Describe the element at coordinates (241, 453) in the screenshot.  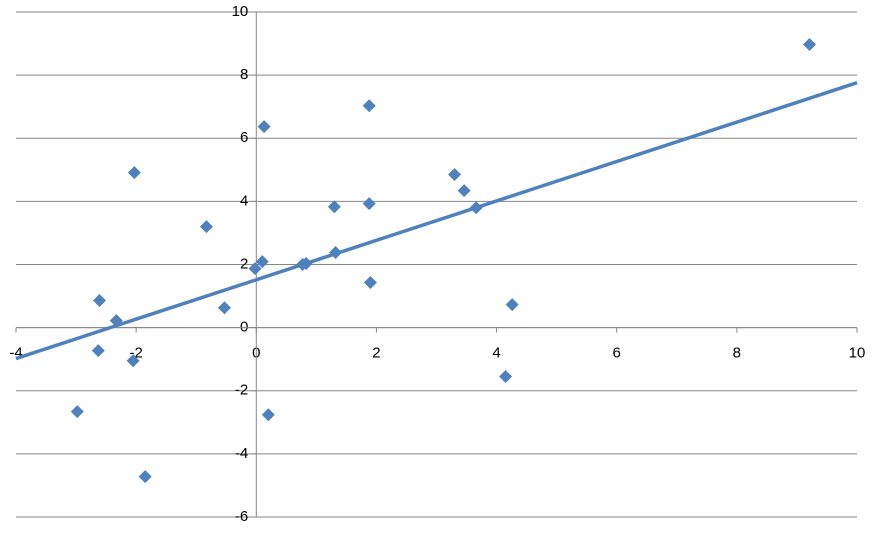
I see `y-tick-label: -4` at that location.